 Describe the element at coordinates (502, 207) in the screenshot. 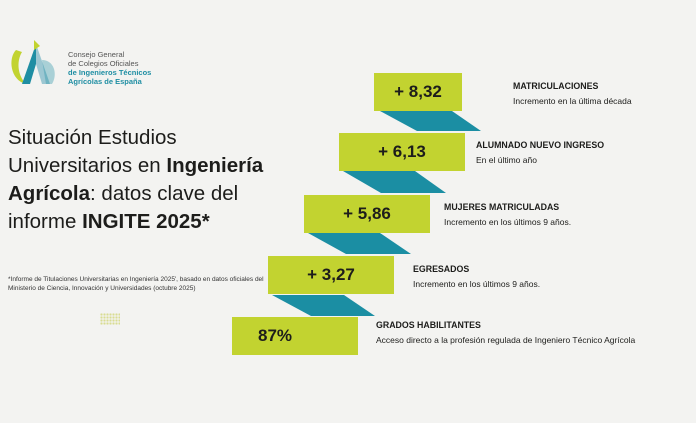

I see `stat-title: MUJERES MATRICULADAS` at that location.